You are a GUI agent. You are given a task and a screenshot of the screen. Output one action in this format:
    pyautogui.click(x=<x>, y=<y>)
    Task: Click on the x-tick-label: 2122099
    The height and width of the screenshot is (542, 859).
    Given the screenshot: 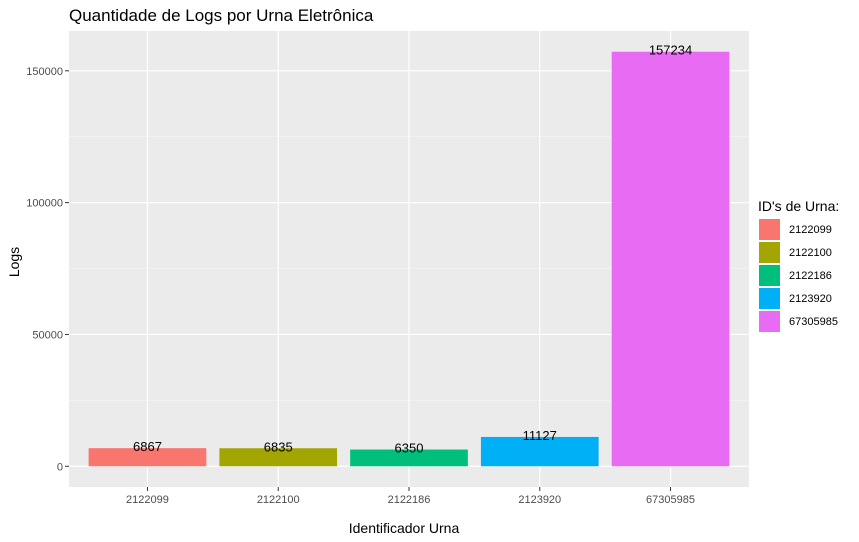 What is the action you would take?
    pyautogui.click(x=147, y=500)
    